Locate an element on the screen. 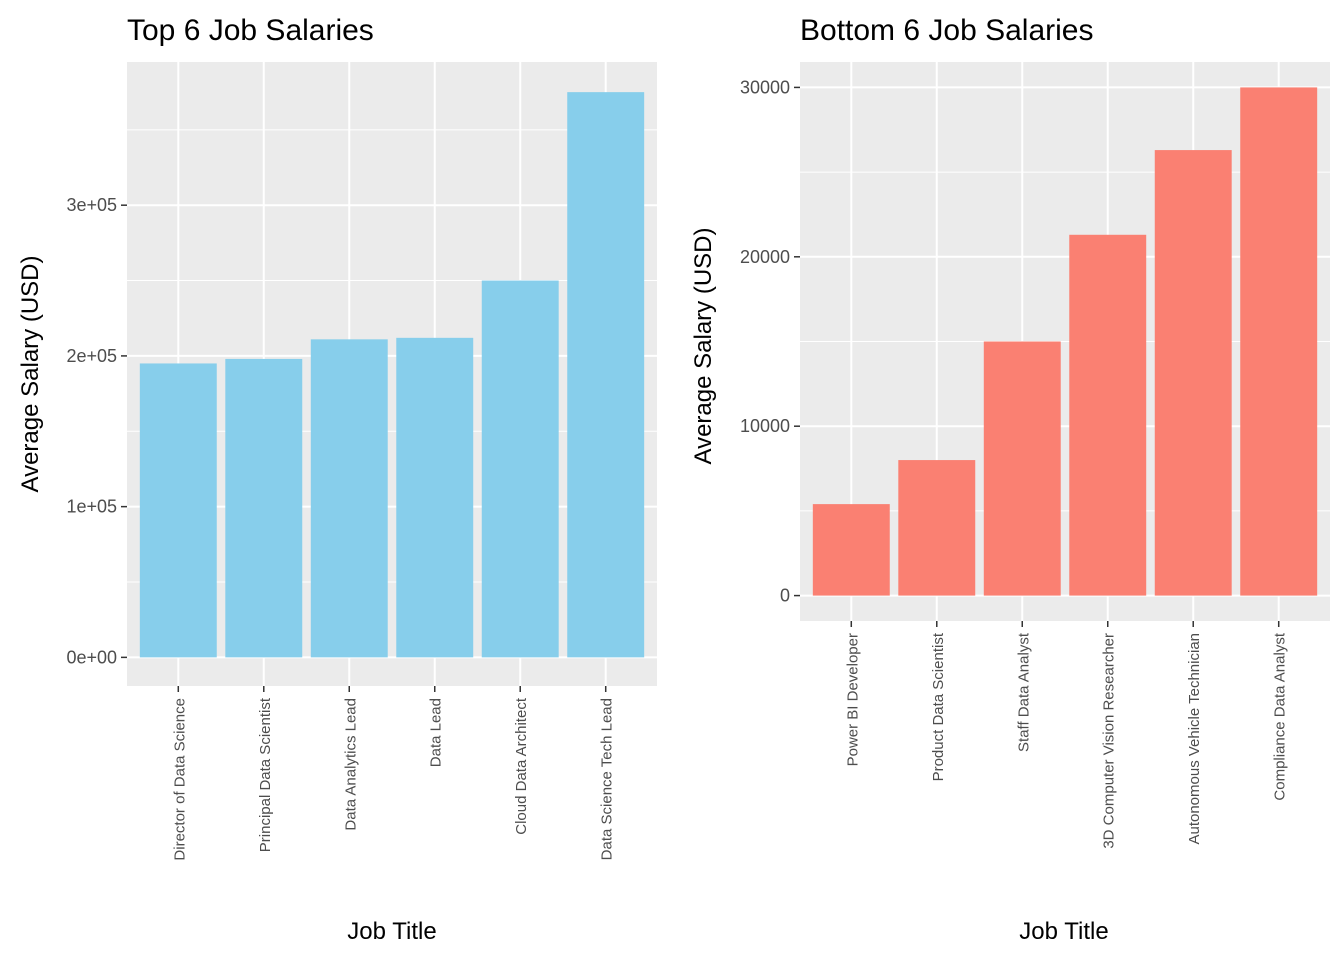 This screenshot has height=960, width=1344. y-tick-label: 10000 is located at coordinates (765, 426).